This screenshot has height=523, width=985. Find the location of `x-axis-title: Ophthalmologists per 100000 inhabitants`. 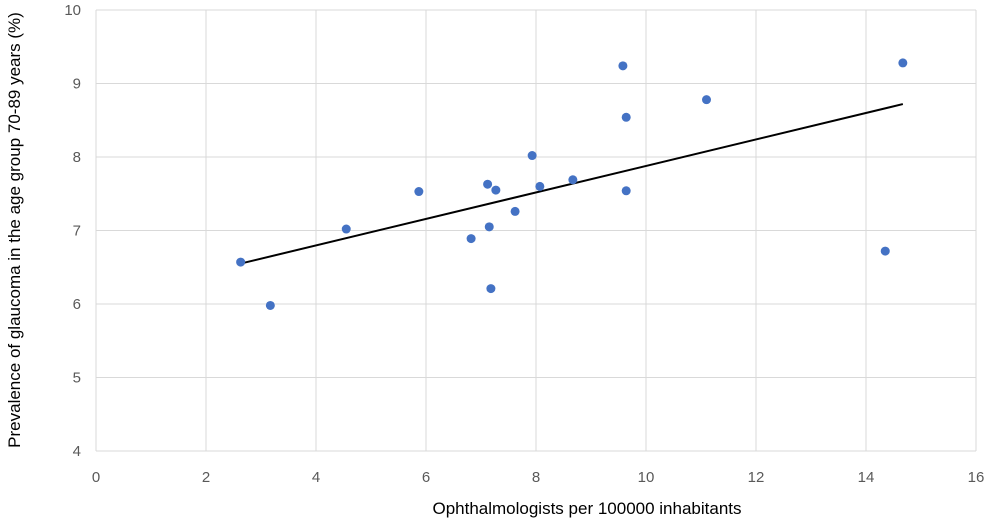

x-axis-title: Ophthalmologists per 100000 inhabitants is located at coordinates (586, 508).